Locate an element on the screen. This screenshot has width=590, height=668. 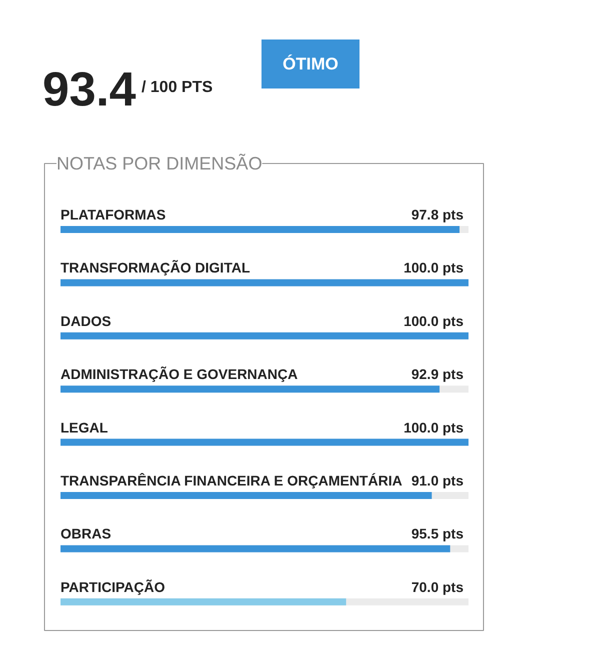
y-tick-label: PARTICIPAÇÃO is located at coordinates (113, 586).